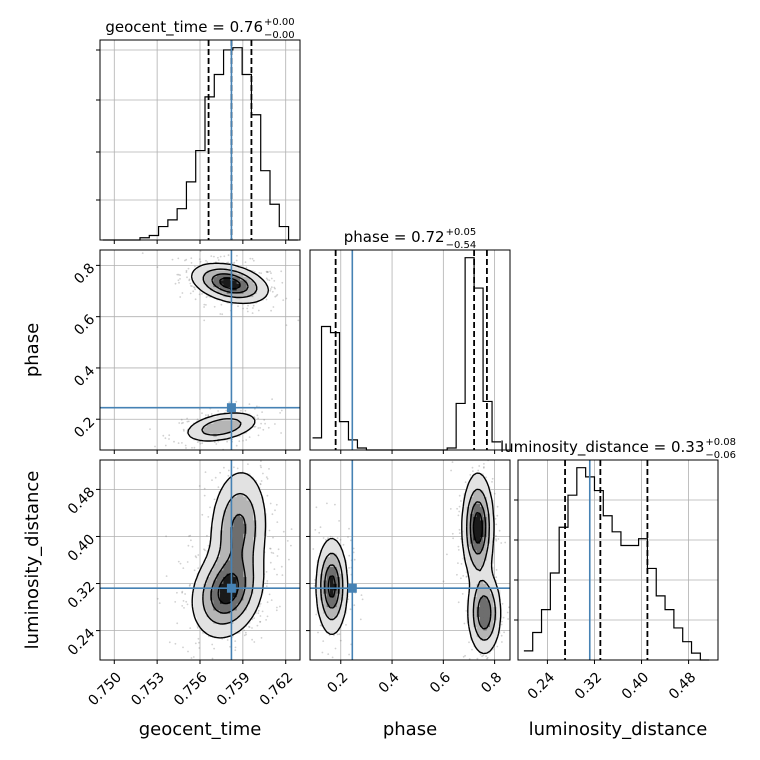  I want to click on histogram-geocent-time: geocent_time = 0.76 +0.00 −0.00, so click(198, 129).